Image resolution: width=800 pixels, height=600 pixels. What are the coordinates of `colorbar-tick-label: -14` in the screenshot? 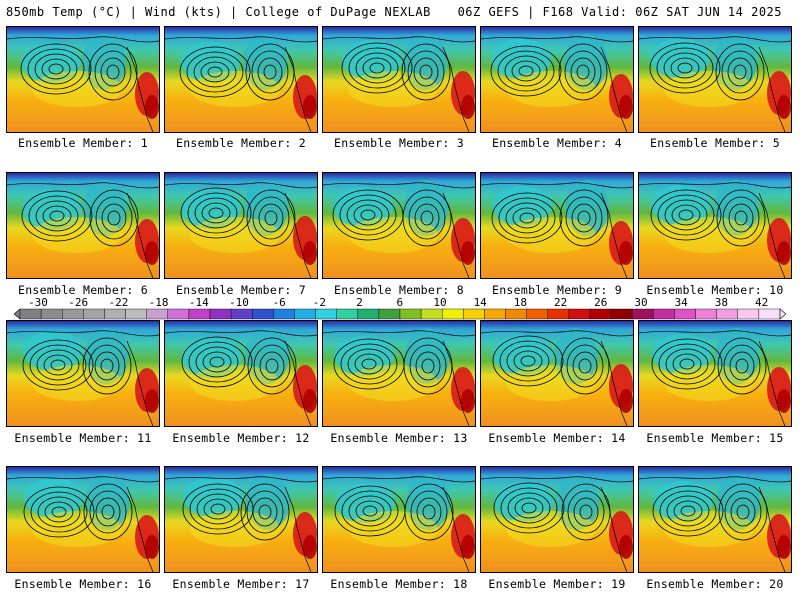 It's located at (198, 302).